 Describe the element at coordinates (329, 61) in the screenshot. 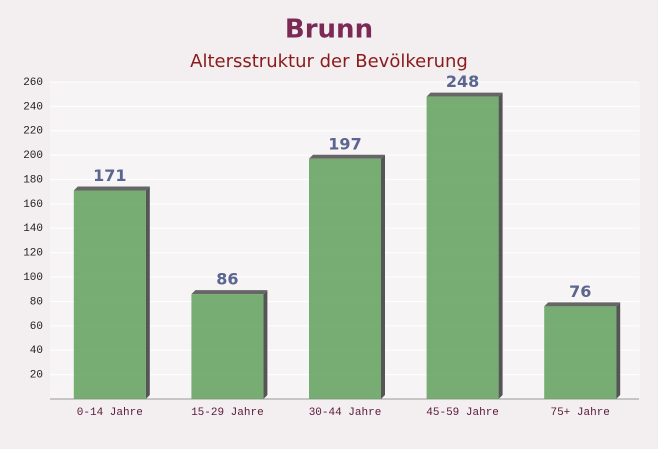

I see `chart-subtitle: Altersstruktur der Bevölkerung` at that location.